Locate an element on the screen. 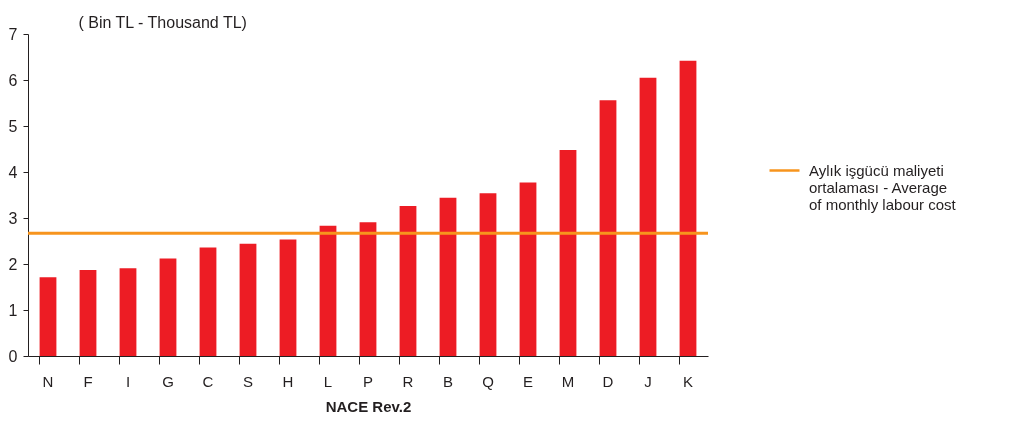  x-tick-label: N is located at coordinates (48, 381).